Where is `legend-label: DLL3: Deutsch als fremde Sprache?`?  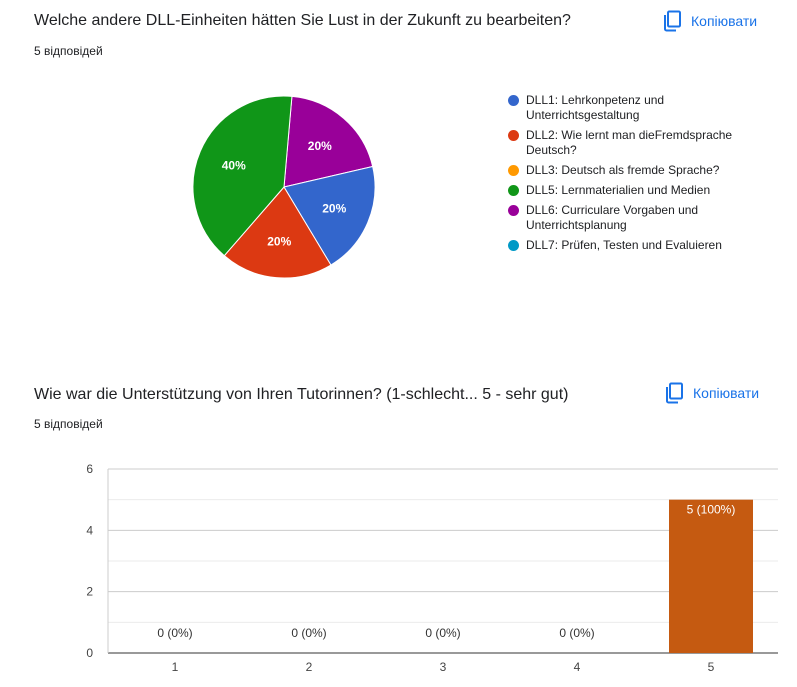
legend-label: DLL3: Deutsch als fremde Sprache? is located at coordinates (623, 170).